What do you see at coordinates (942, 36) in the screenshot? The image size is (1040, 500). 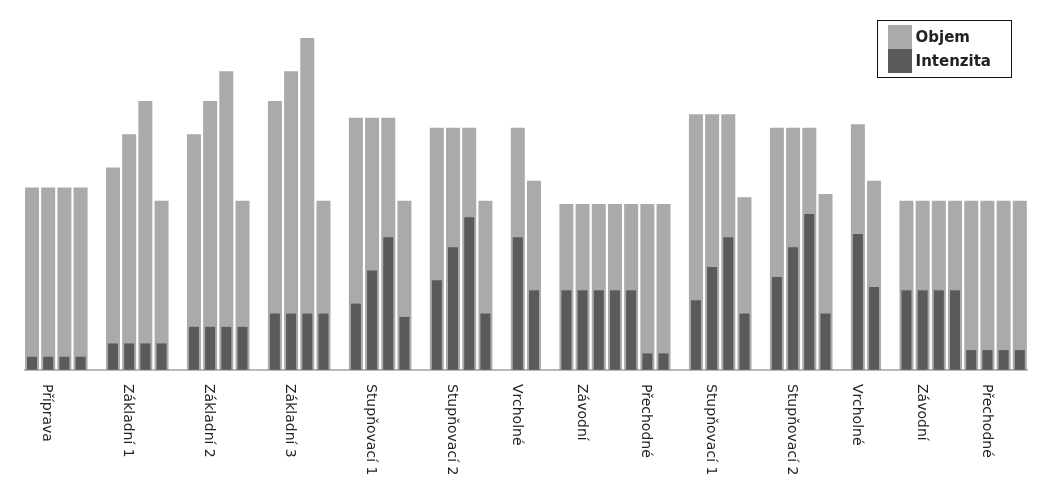 I see `legend-label: Objem` at bounding box center [942, 36].